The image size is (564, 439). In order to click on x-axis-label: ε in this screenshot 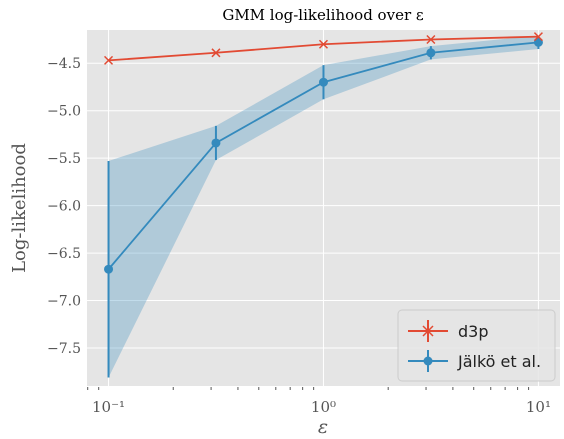, I will do `click(323, 427)`.